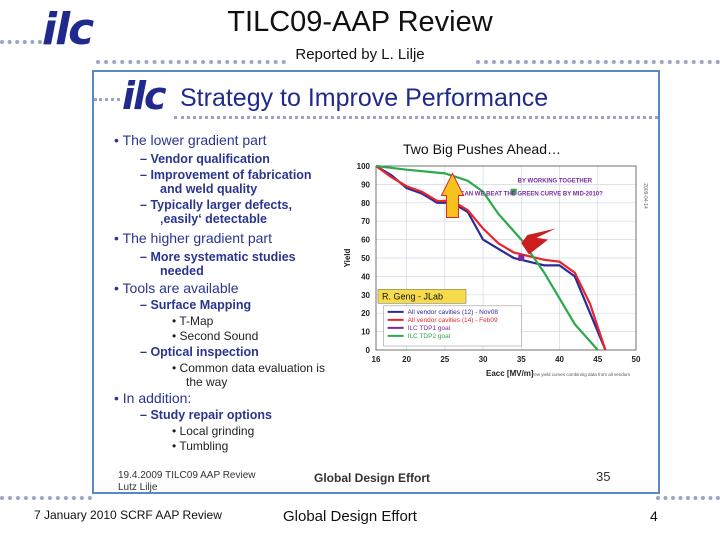 This screenshot has width=720, height=540. Describe the element at coordinates (688, 498) in the screenshot. I see `dotted-rule-bottom-right` at that location.